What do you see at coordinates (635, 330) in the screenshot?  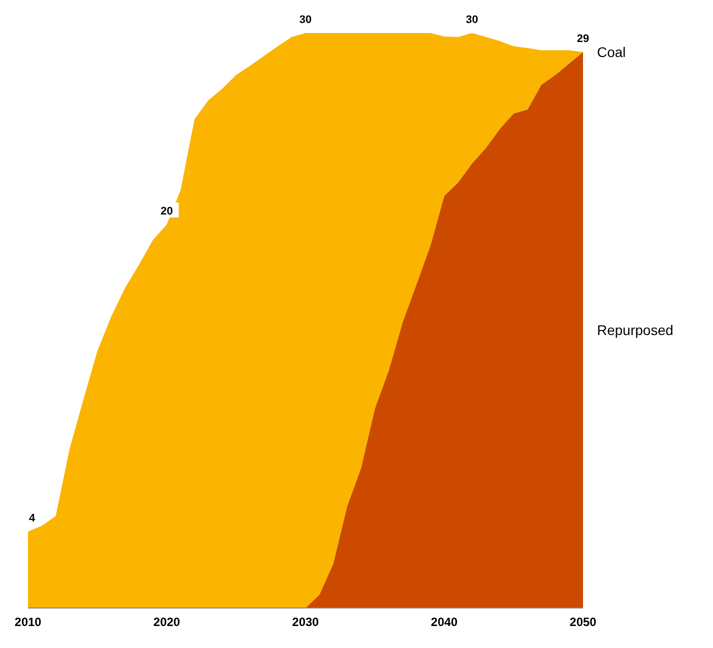 I see `series-label: Repurposed` at bounding box center [635, 330].